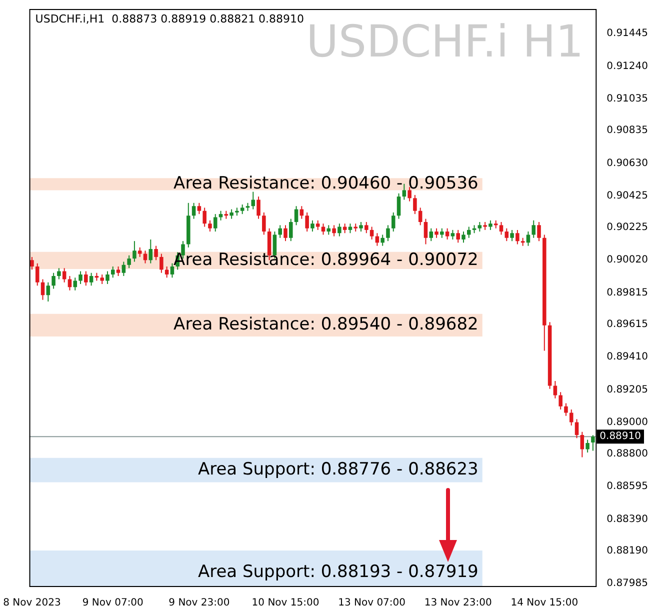  I want to click on y-tick-label: 0.90020, so click(627, 260).